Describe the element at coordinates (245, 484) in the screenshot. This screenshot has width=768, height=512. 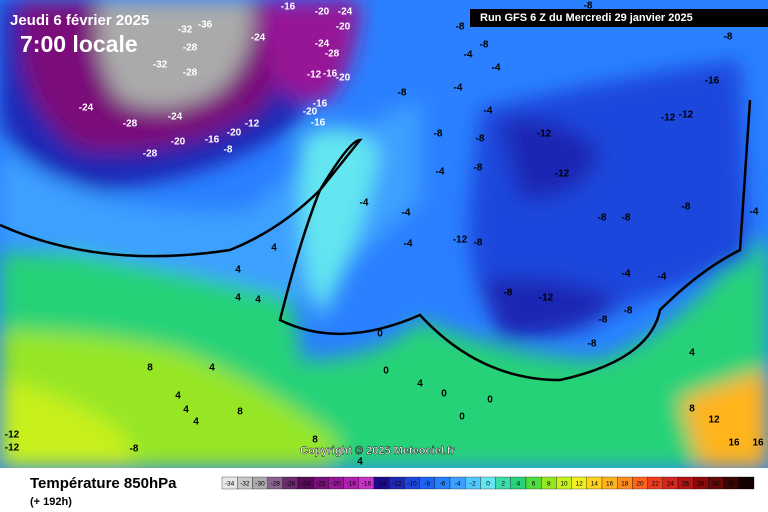
I see `color-tick: -32` at that location.